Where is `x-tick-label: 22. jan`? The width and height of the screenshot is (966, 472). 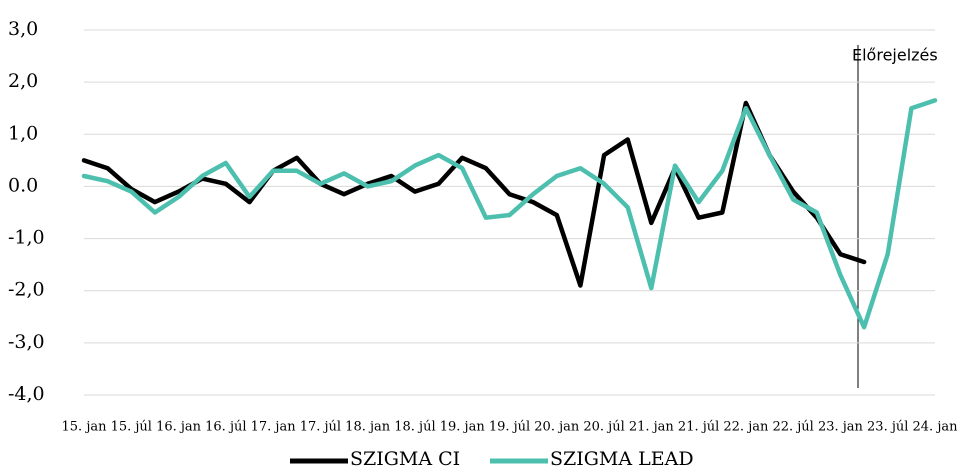
x-tick-label: 22. jan is located at coordinates (746, 427).